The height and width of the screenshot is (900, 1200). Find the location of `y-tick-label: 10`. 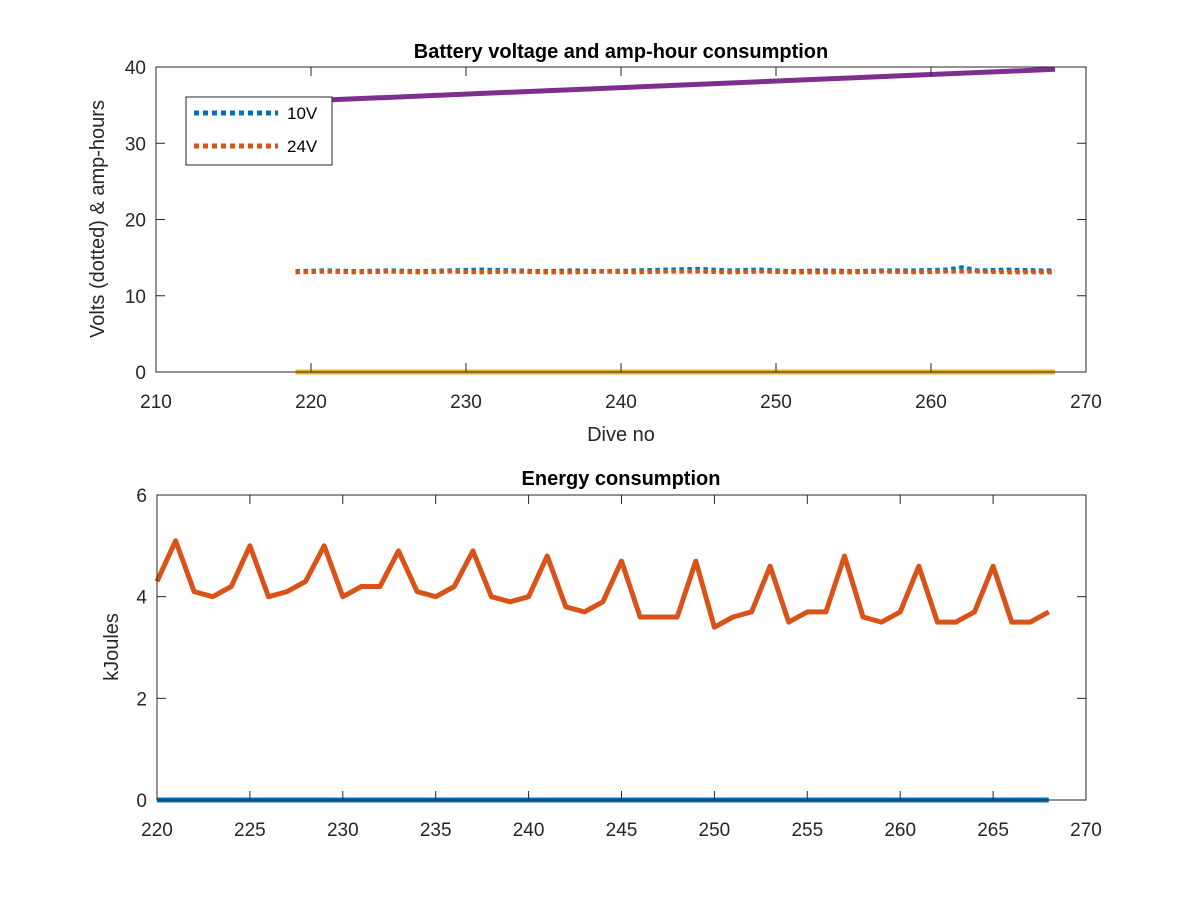

y-tick-label: 10 is located at coordinates (135, 297).